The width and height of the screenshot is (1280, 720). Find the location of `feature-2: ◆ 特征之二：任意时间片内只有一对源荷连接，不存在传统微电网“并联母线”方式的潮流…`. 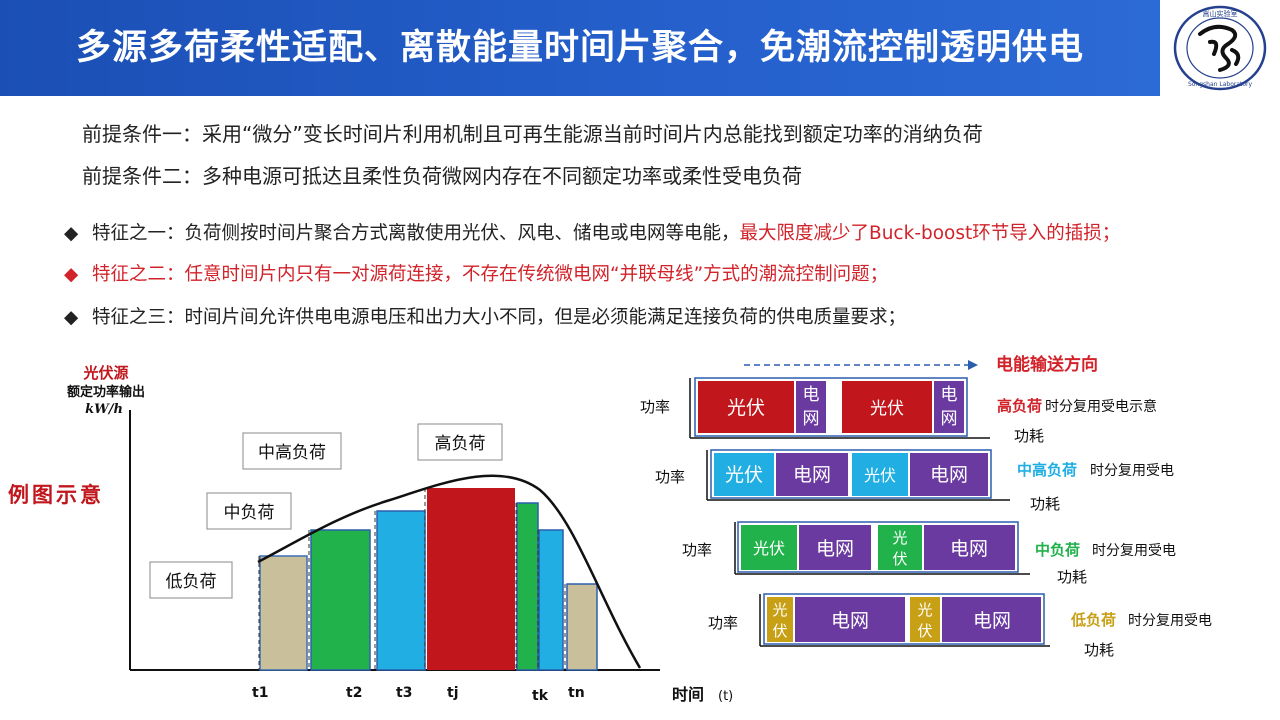

feature-2: ◆ 特征之二：任意时间片内只有一对源荷连接，不存在传统微电网“并联母线”方式的潮流… is located at coordinates (476, 273).